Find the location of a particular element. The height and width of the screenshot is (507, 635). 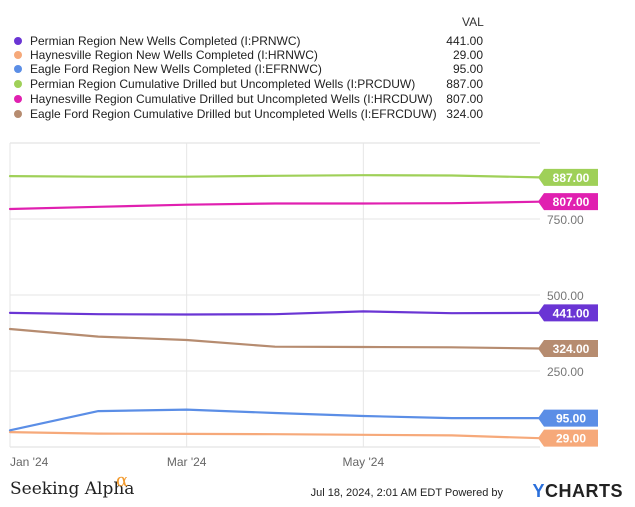

seeking-alpha-logo: Seeking Alpha is located at coordinates (72, 489).